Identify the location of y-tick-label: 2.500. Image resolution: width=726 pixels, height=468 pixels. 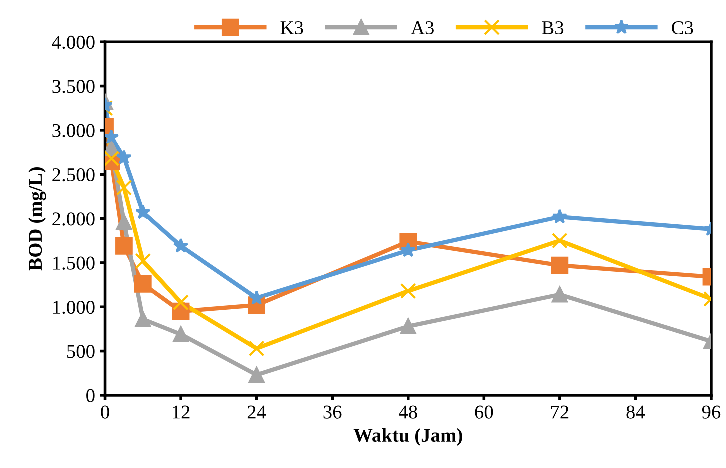
(73, 175).